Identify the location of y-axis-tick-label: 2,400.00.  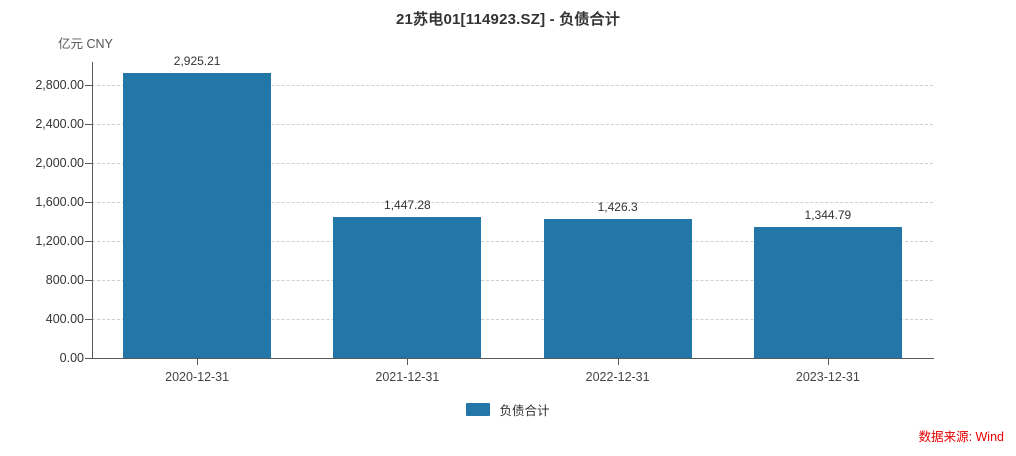
(59, 124).